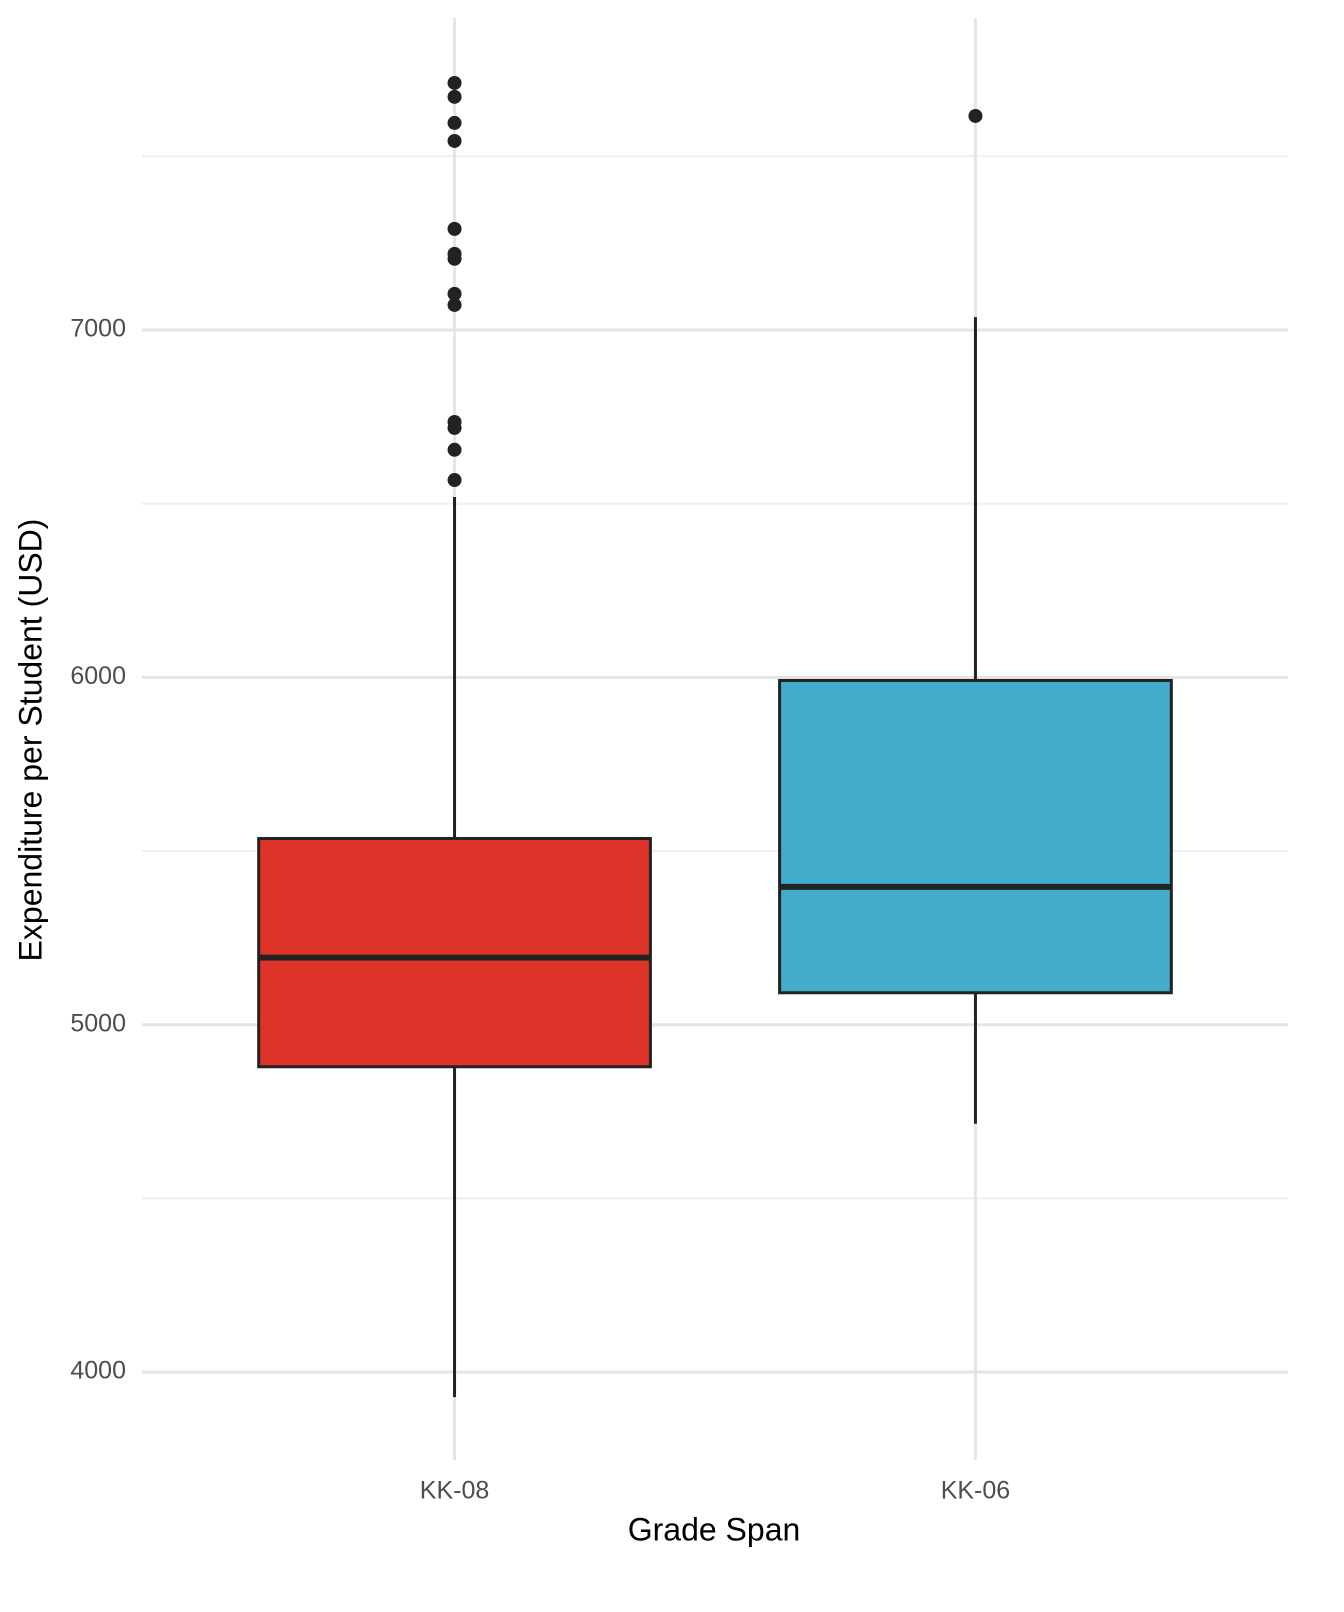  What do you see at coordinates (30, 740) in the screenshot?
I see `y-axis-title: Expenditure per Student (USD)` at bounding box center [30, 740].